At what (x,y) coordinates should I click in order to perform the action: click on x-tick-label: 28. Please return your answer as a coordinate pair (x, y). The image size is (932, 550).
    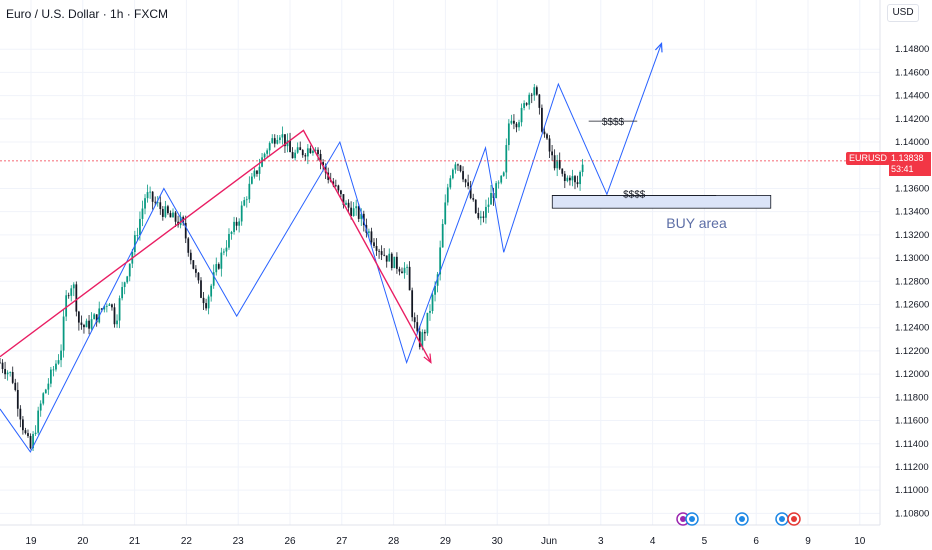
    Looking at the image, I should click on (394, 541).